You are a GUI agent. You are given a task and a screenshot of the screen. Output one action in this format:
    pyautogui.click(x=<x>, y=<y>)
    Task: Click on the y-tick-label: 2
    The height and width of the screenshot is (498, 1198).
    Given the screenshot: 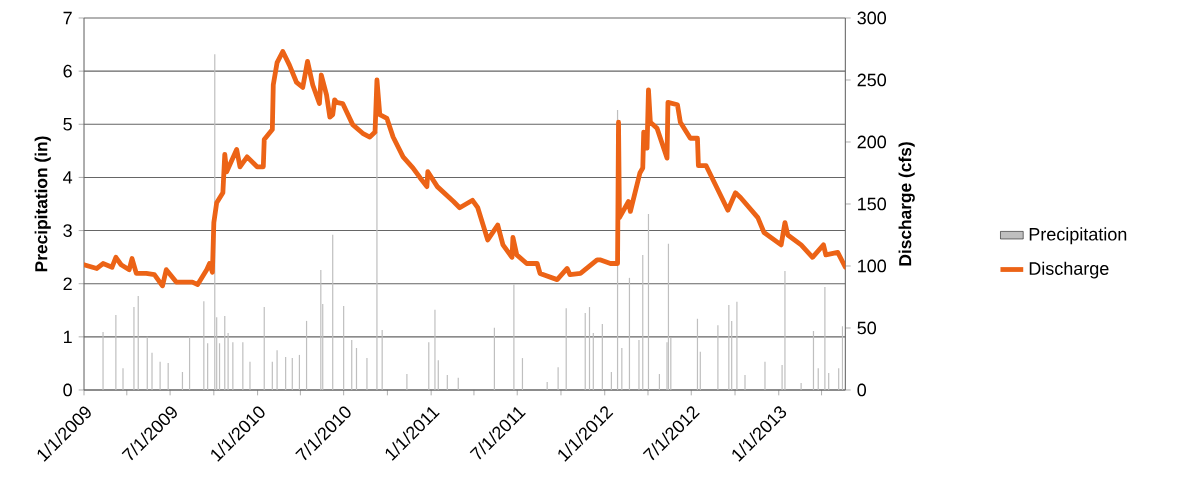 What is the action you would take?
    pyautogui.click(x=67, y=283)
    